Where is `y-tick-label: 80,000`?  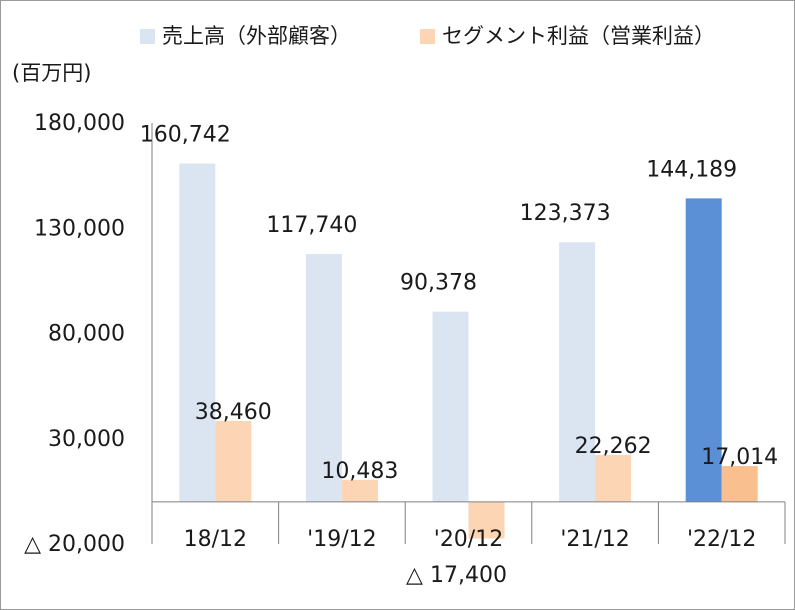
y-tick-label: 80,000 is located at coordinates (86, 334).